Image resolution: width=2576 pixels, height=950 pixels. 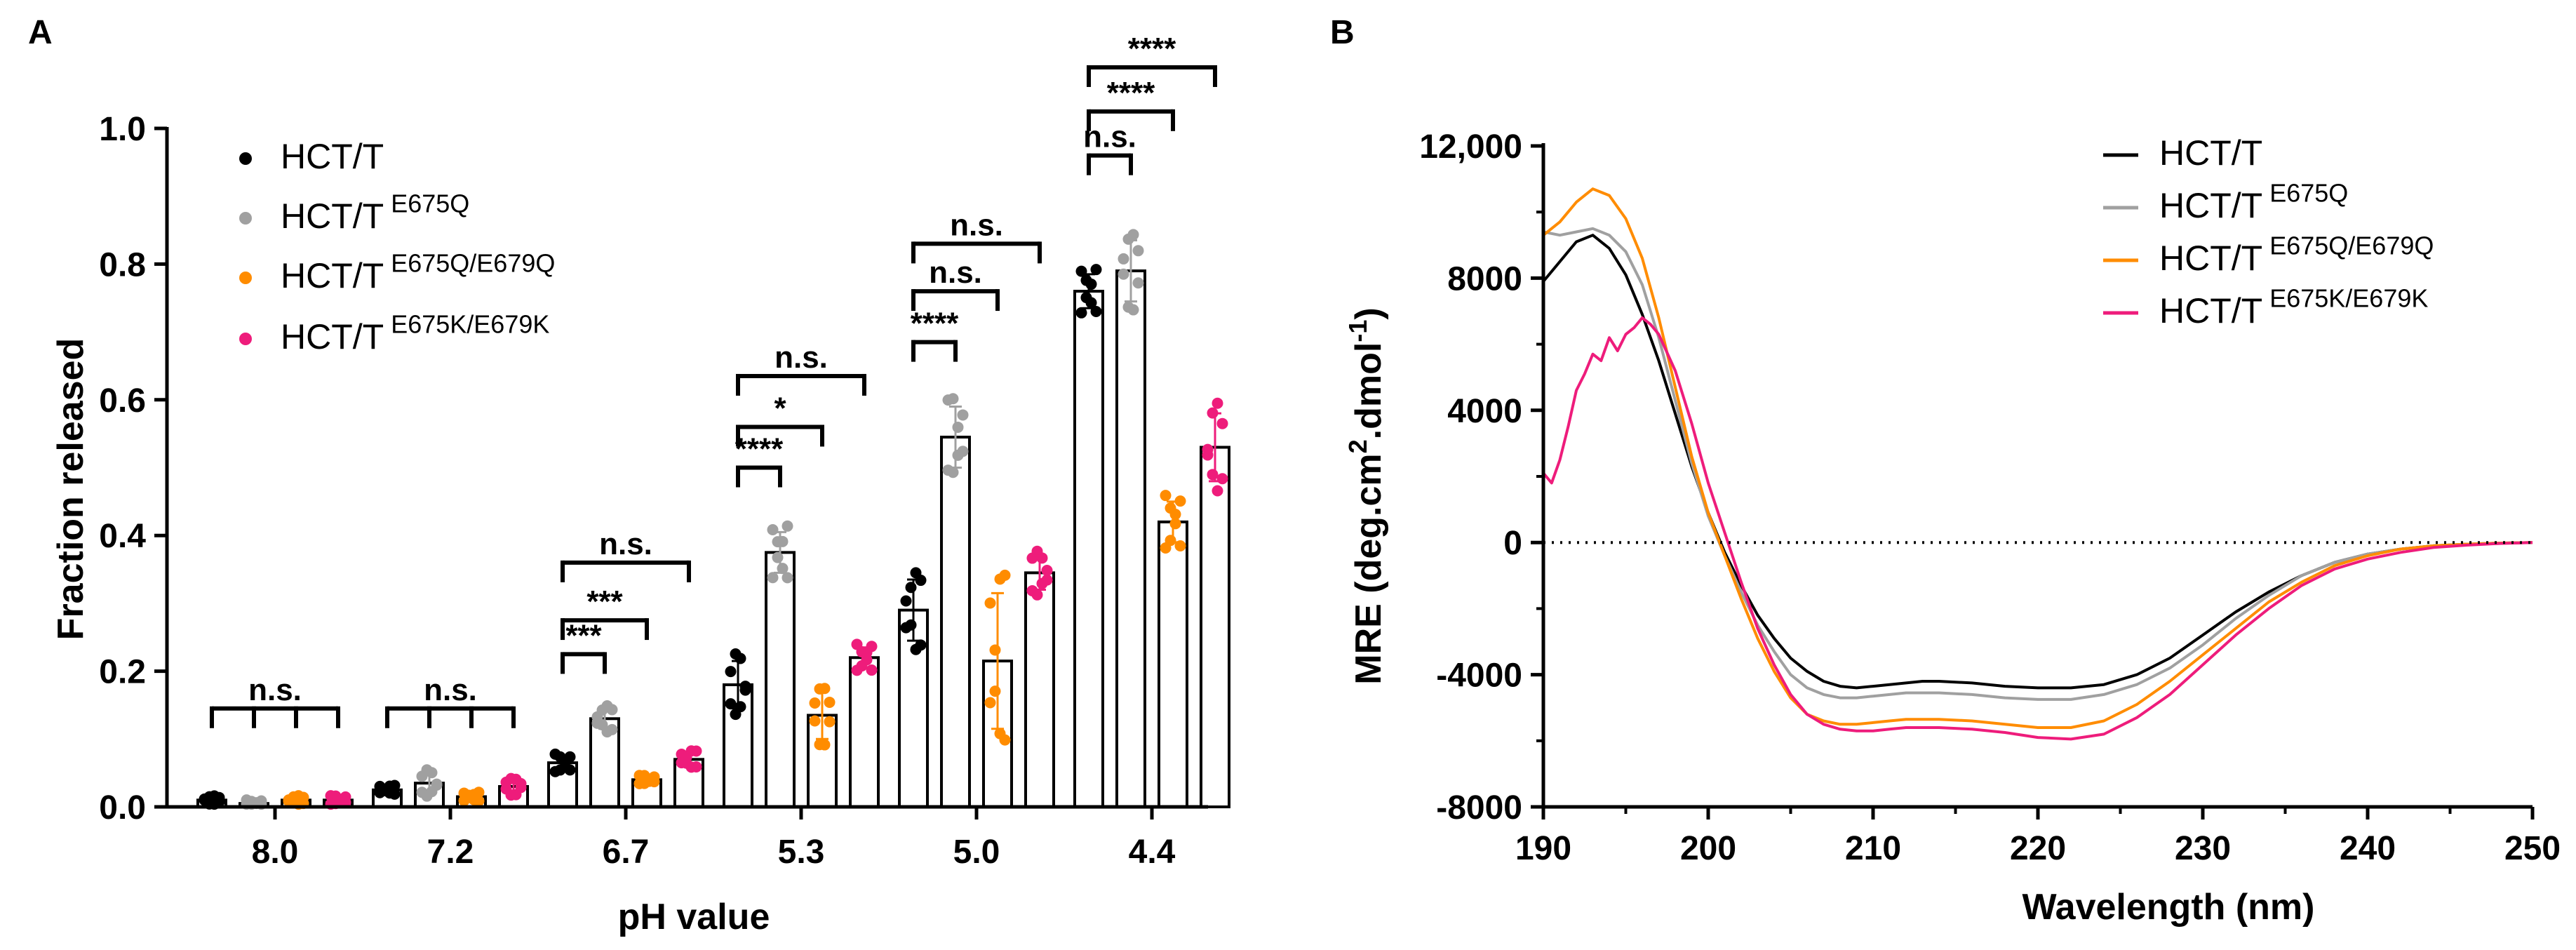 I want to click on panel-a-x-tick-label: 4.4, so click(x=1152, y=852).